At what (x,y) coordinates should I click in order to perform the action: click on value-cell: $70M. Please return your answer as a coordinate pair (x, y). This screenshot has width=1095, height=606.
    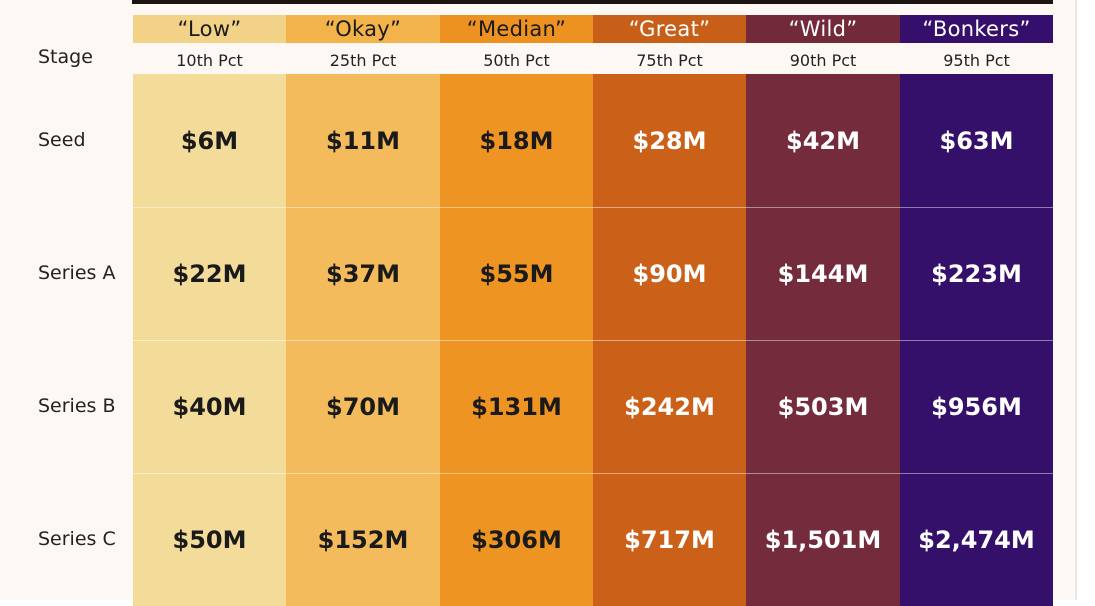
    Looking at the image, I should click on (363, 406).